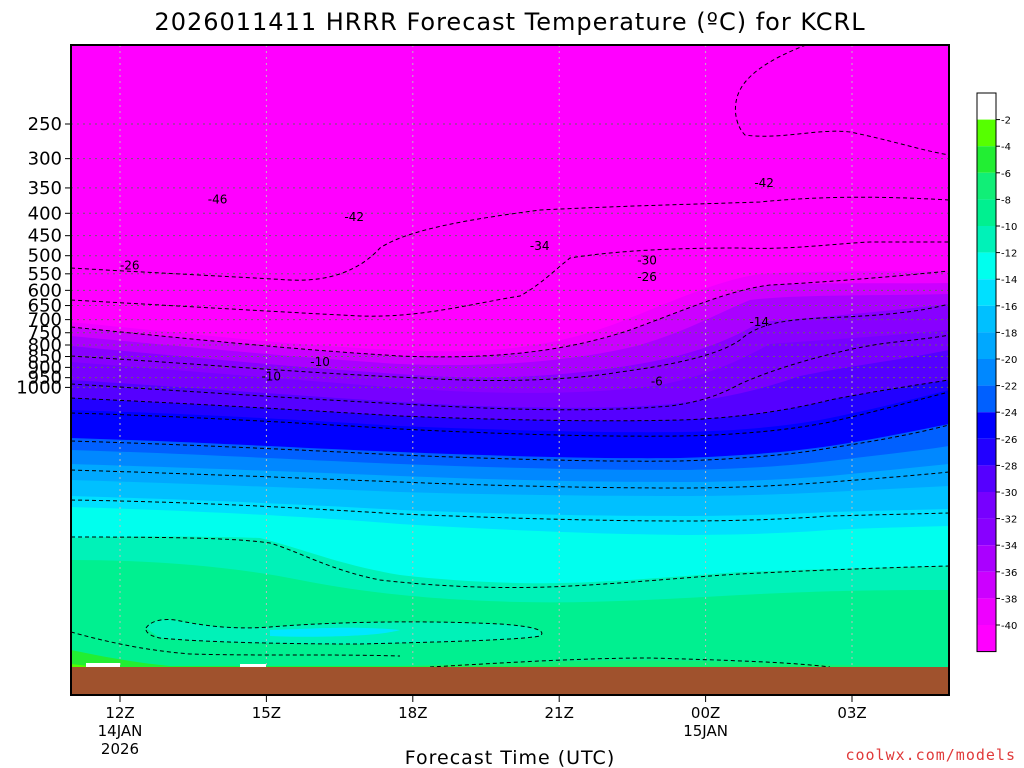 The image size is (1024, 768). I want to click on y-tick-label: 1000, so click(39, 387).